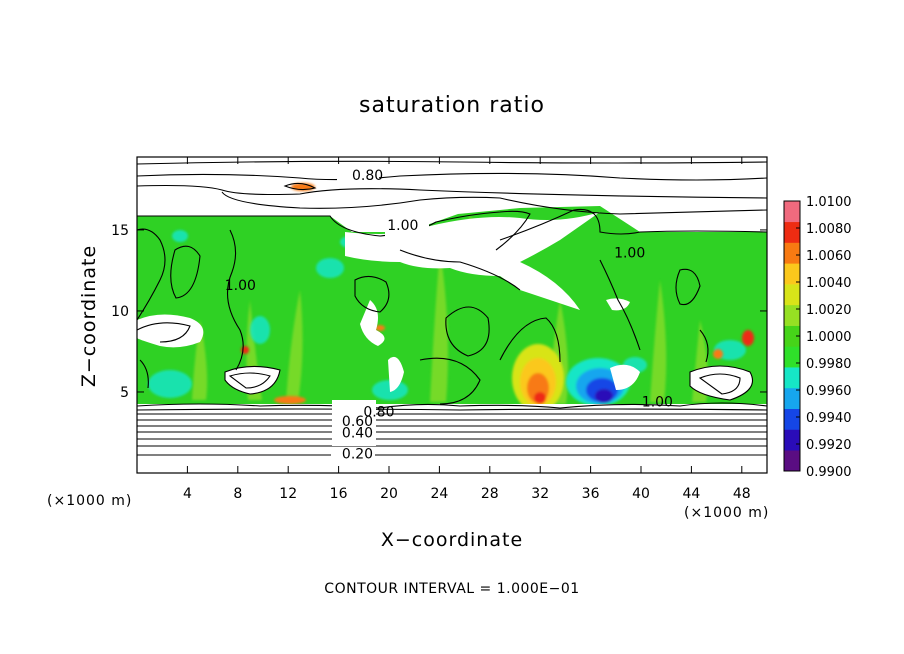 Image resolution: width=904 pixels, height=654 pixels. What do you see at coordinates (742, 494) in the screenshot?
I see `x-tick-label: 48` at bounding box center [742, 494].